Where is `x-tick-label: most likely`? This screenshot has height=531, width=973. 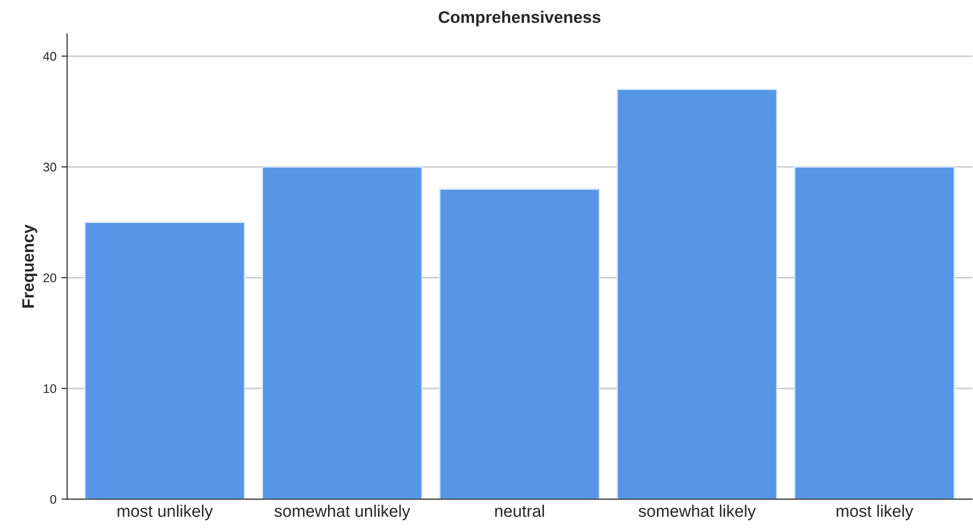
x-tick-label: most likely is located at coordinates (875, 512).